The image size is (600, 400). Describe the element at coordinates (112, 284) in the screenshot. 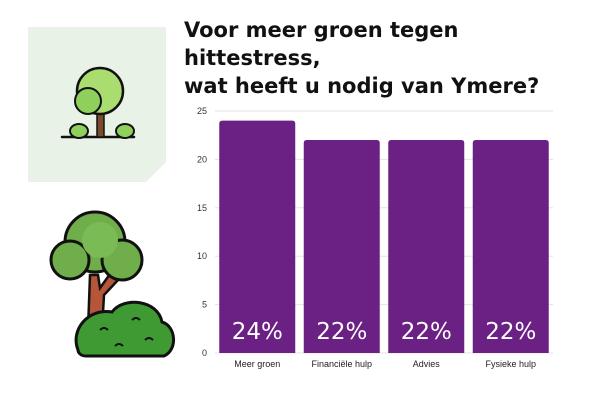

I see `tree-bush-illustration` at that location.